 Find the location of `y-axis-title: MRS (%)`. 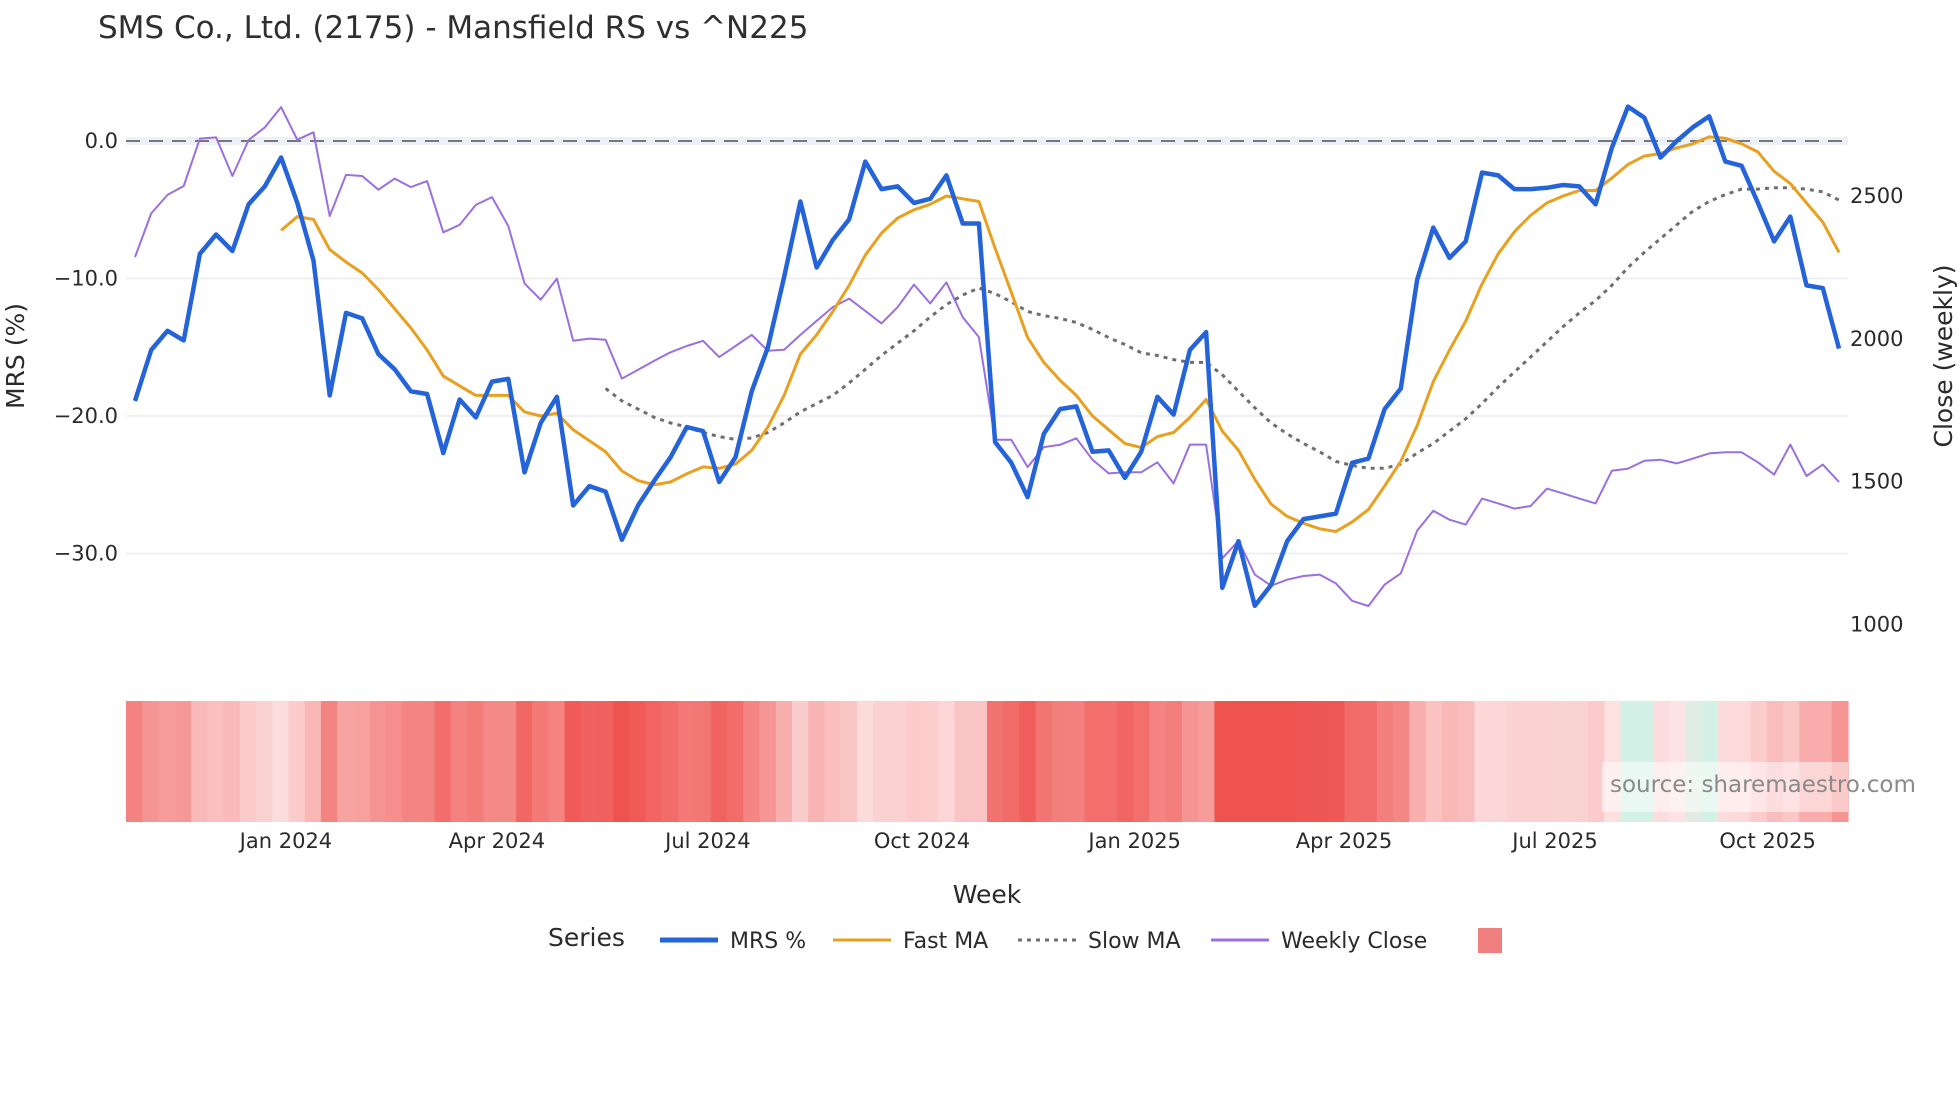

y-axis-title: MRS (%) is located at coordinates (15, 356).